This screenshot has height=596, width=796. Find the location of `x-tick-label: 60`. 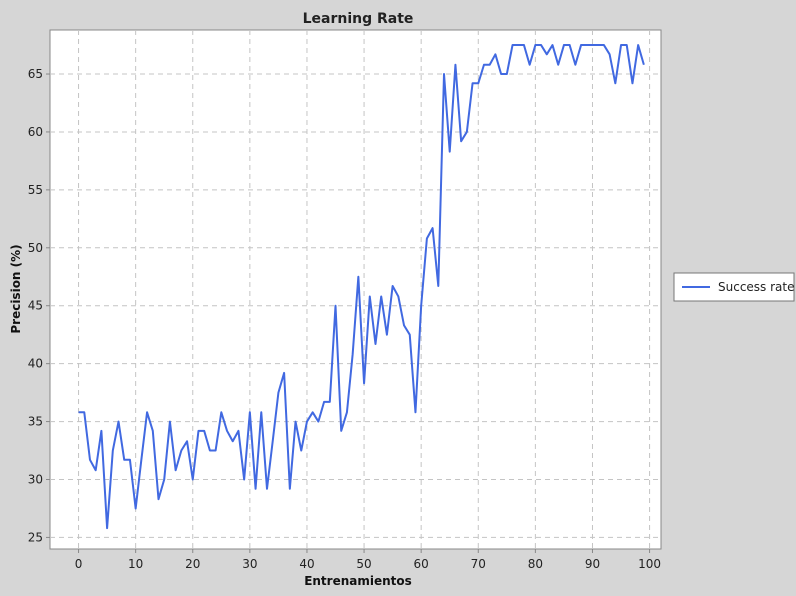

x-tick-label: 60 is located at coordinates (421, 564).